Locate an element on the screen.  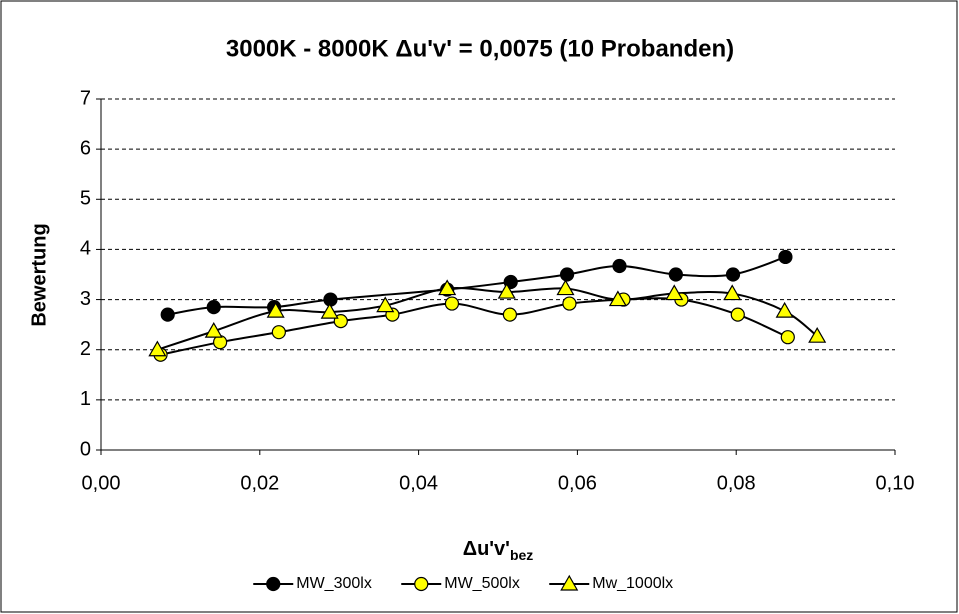
legend-item: MW_500lx is located at coordinates (460, 583).